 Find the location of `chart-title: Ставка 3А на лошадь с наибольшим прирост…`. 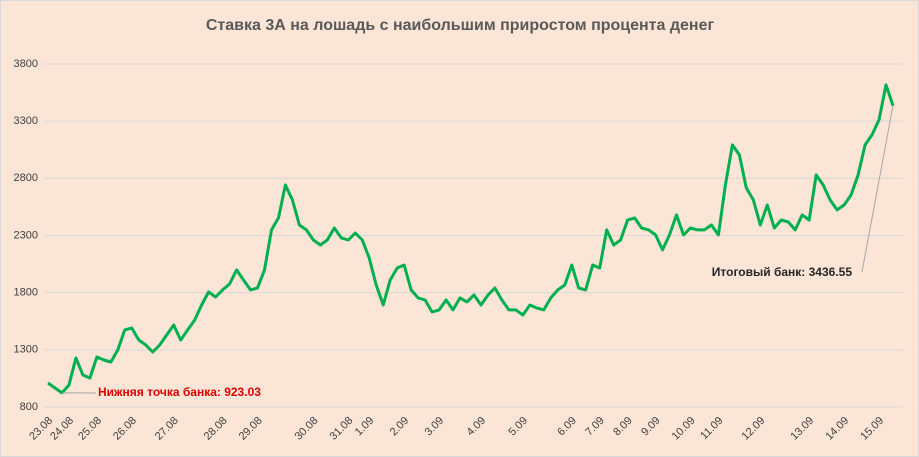

chart-title: Ставка 3А на лошадь с наибольшим прирост… is located at coordinates (460, 25).